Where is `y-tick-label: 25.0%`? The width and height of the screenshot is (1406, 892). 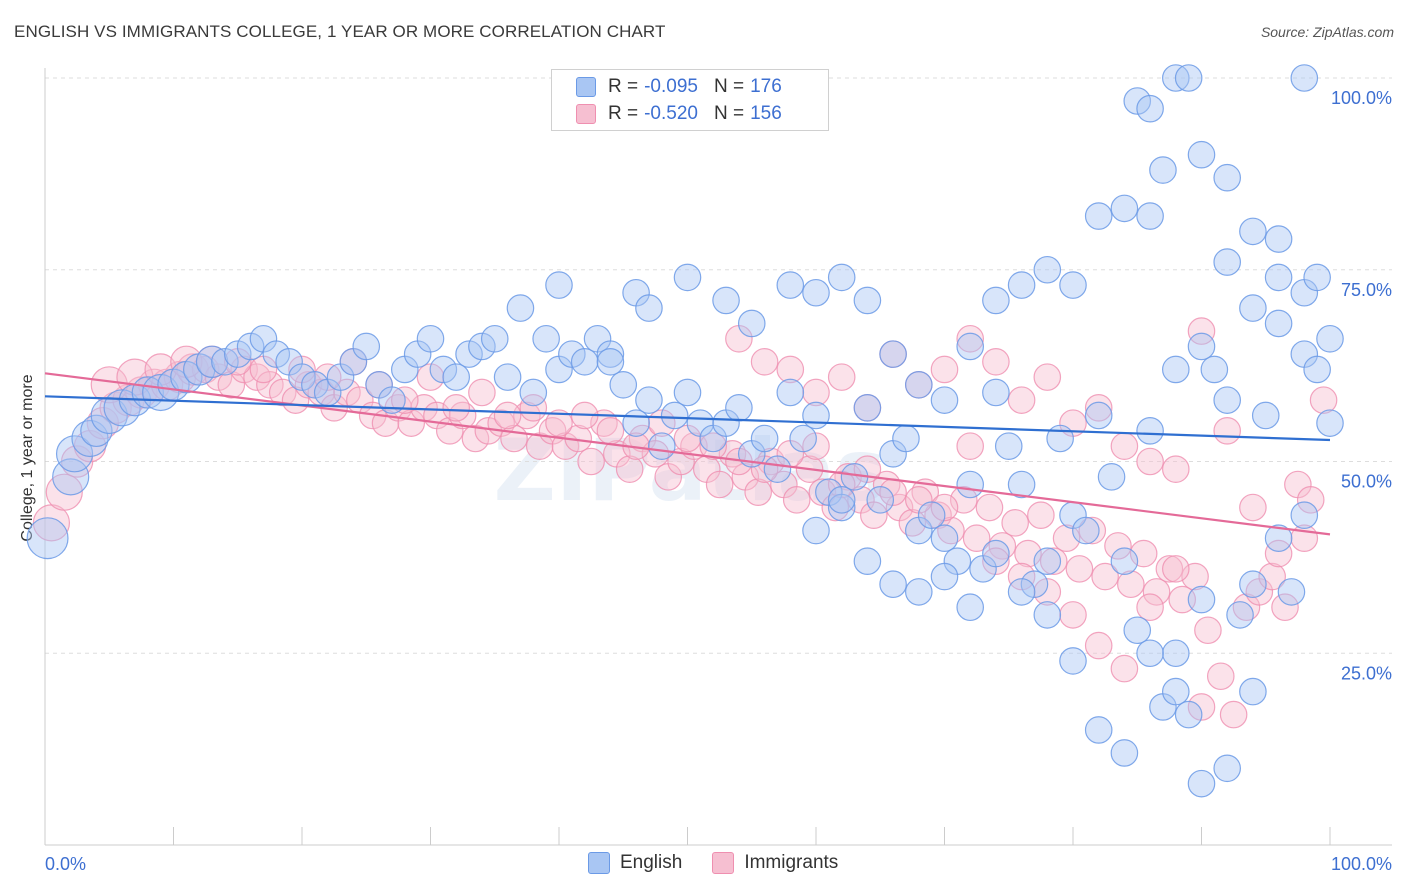 y-tick-label: 25.0% is located at coordinates (1366, 673).